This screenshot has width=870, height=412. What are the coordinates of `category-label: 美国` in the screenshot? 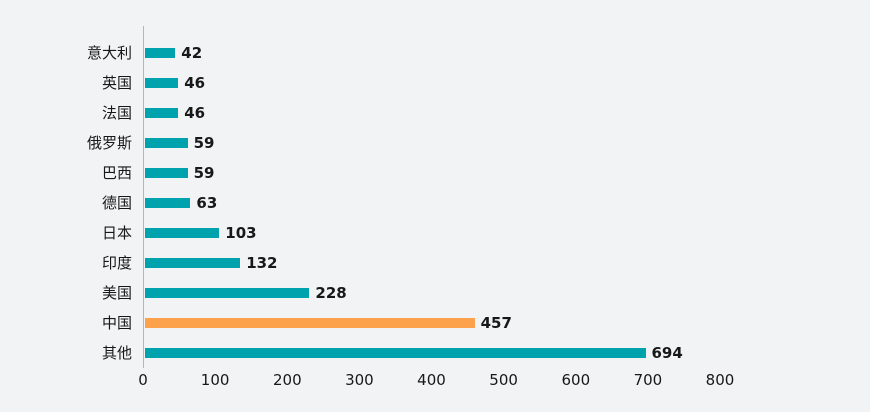 It's located at (116, 292).